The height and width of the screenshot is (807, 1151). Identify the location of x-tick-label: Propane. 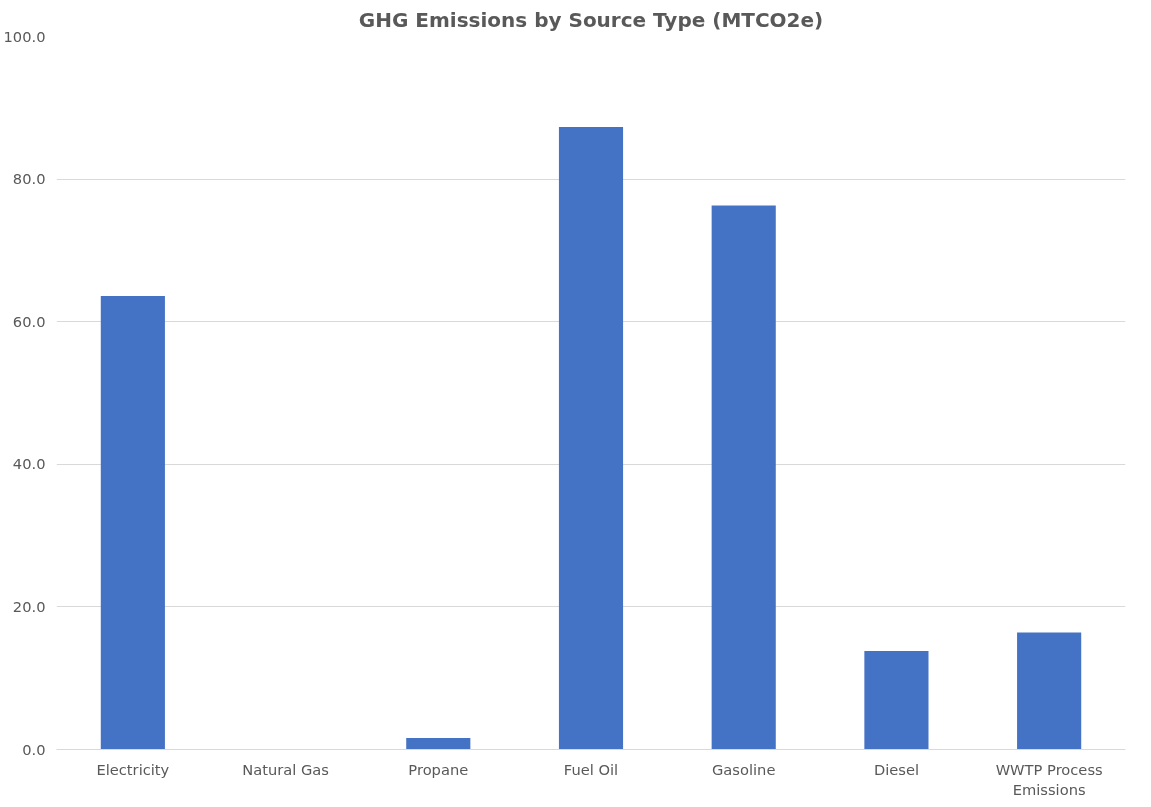
(438, 769).